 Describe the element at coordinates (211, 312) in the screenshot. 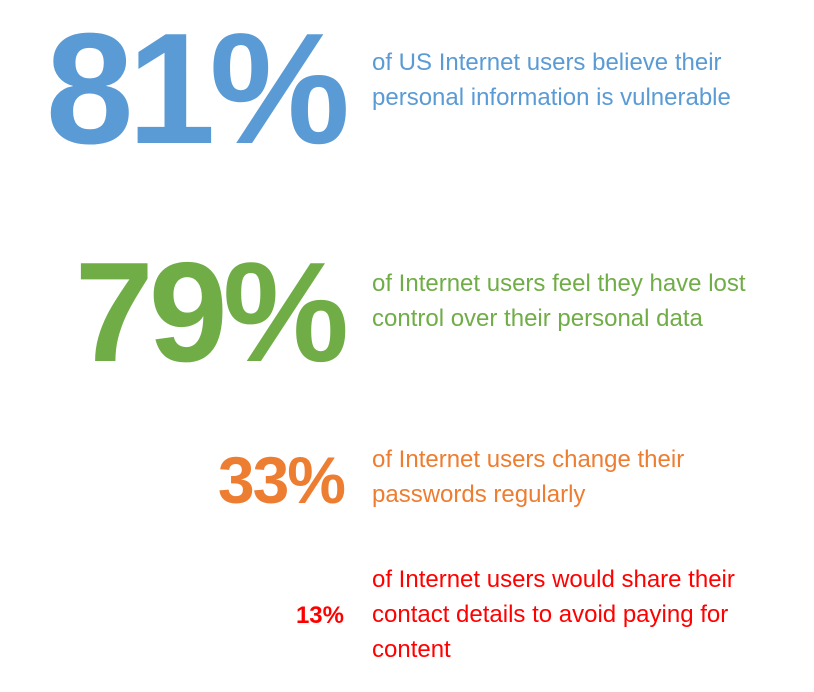

I see `stat-value: 79%` at that location.